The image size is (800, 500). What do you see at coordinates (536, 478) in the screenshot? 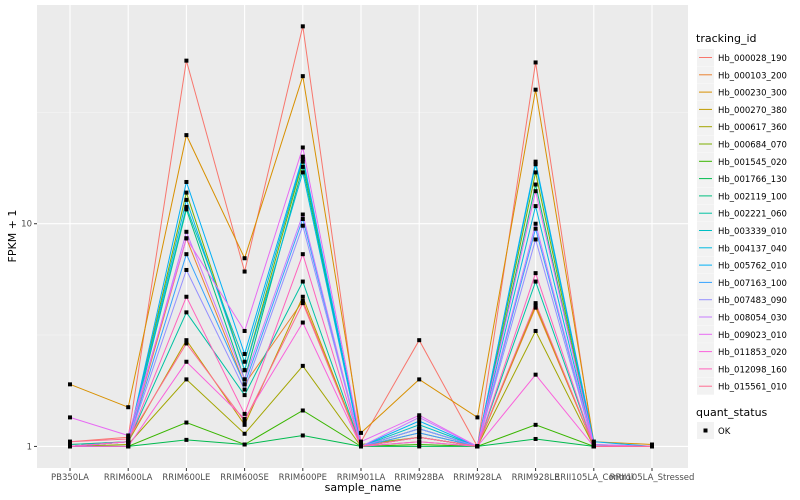
I see `x-tick-label: RRIM928LE` at bounding box center [536, 478].